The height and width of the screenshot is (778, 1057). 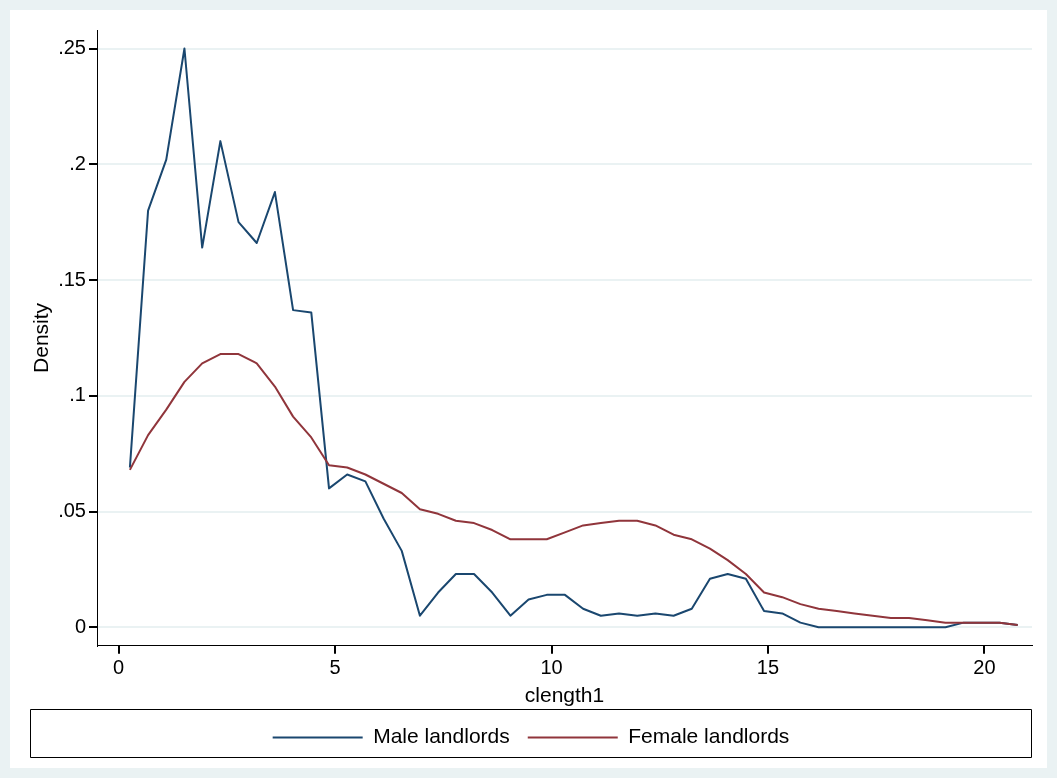 What do you see at coordinates (72, 510) in the screenshot?
I see `y-tick-label: .05` at bounding box center [72, 510].